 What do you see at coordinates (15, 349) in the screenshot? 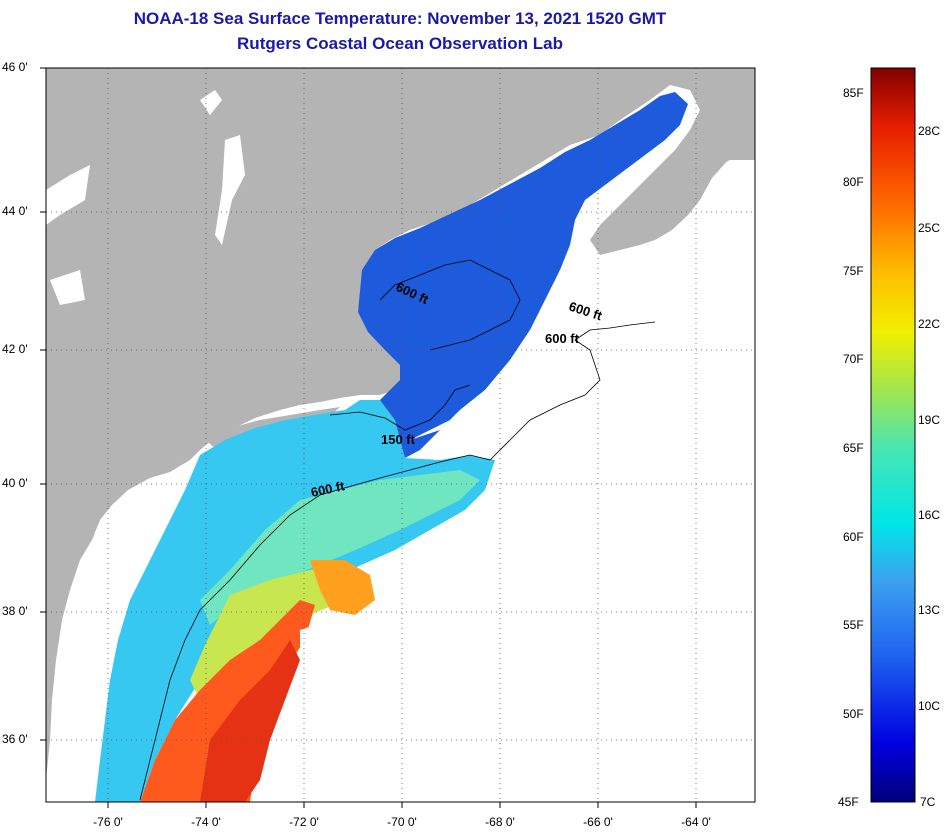
I see `lat-label: 42 0'` at bounding box center [15, 349].